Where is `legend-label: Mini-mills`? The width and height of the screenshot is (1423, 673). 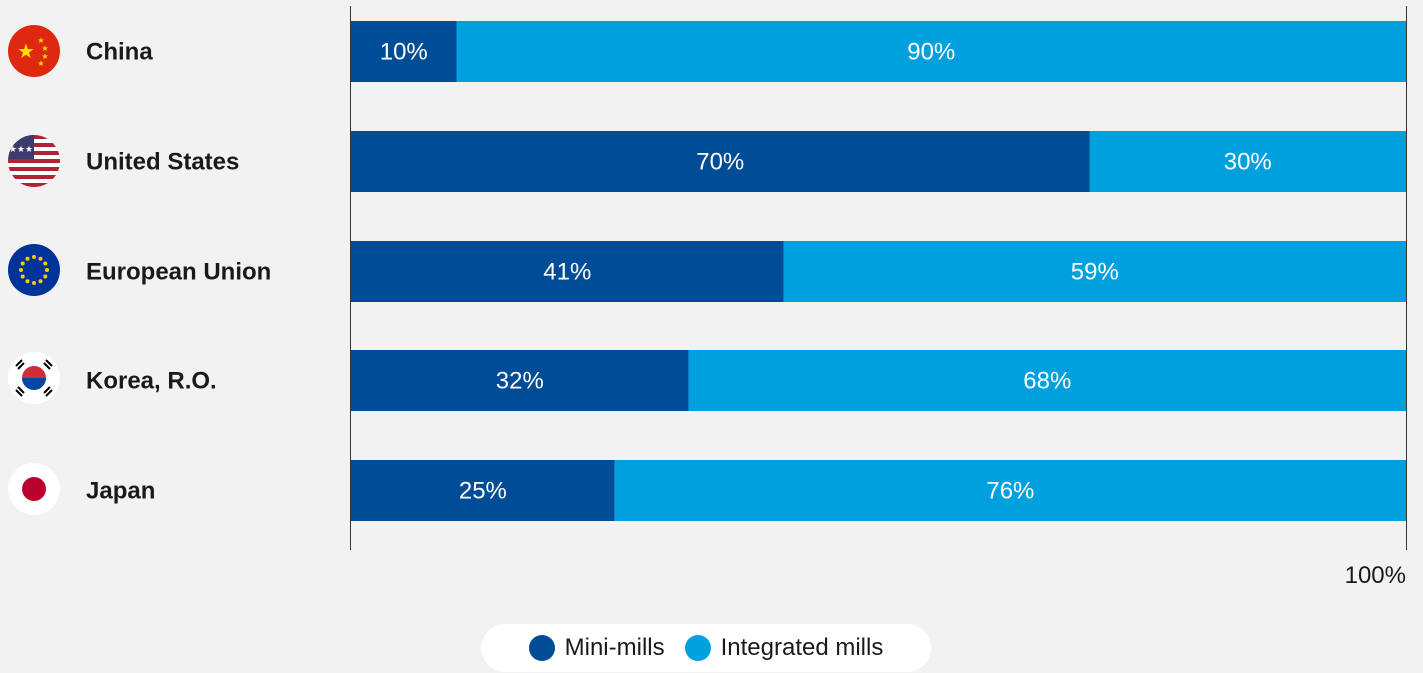
legend-label: Mini-mills is located at coordinates (614, 647).